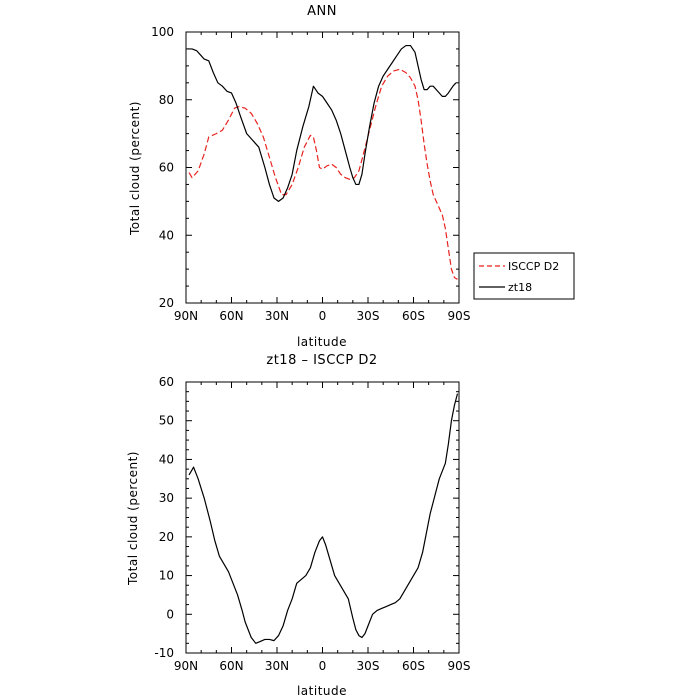  Describe the element at coordinates (170, 614) in the screenshot. I see `bottom-y-tick-label: 0` at that location.